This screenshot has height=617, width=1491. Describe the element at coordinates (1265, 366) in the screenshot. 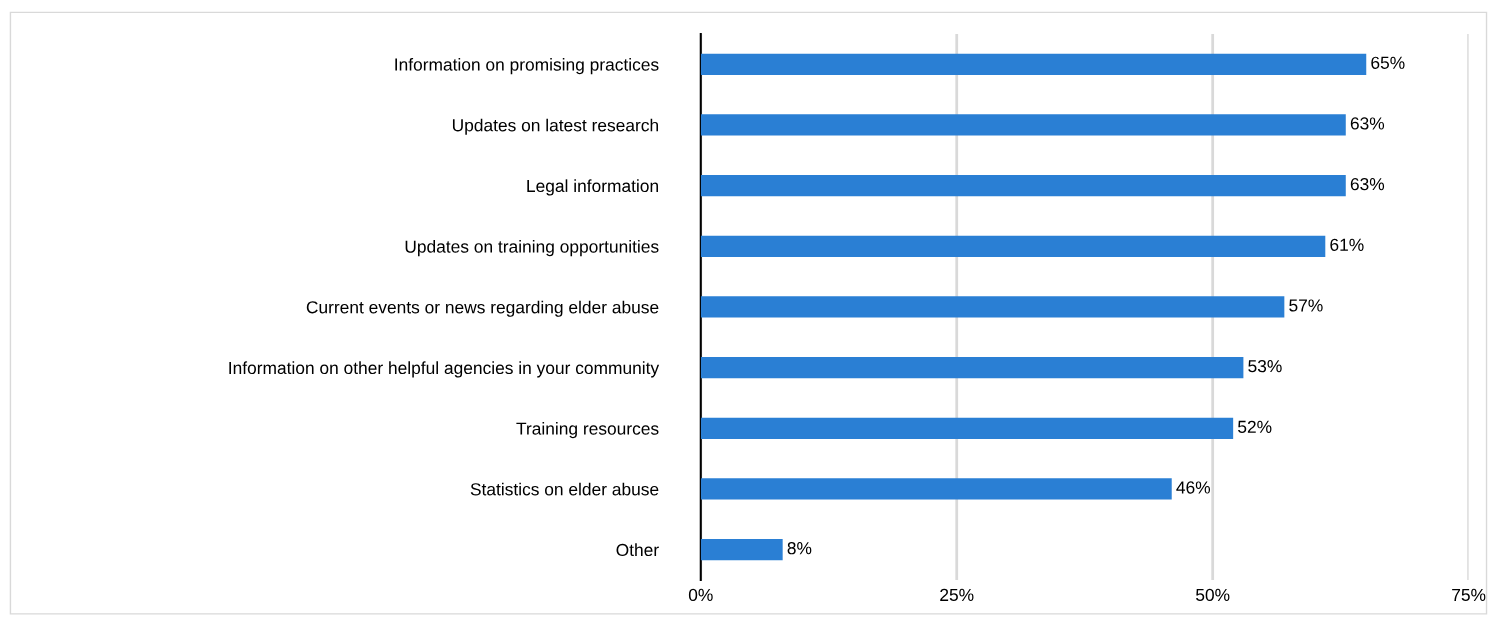

I see `data-label: 53%` at that location.